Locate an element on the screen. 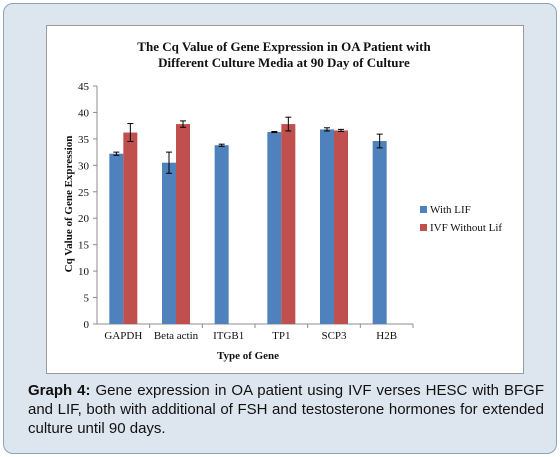 The width and height of the screenshot is (560, 457). x-tick-label: TP1 is located at coordinates (281, 336).